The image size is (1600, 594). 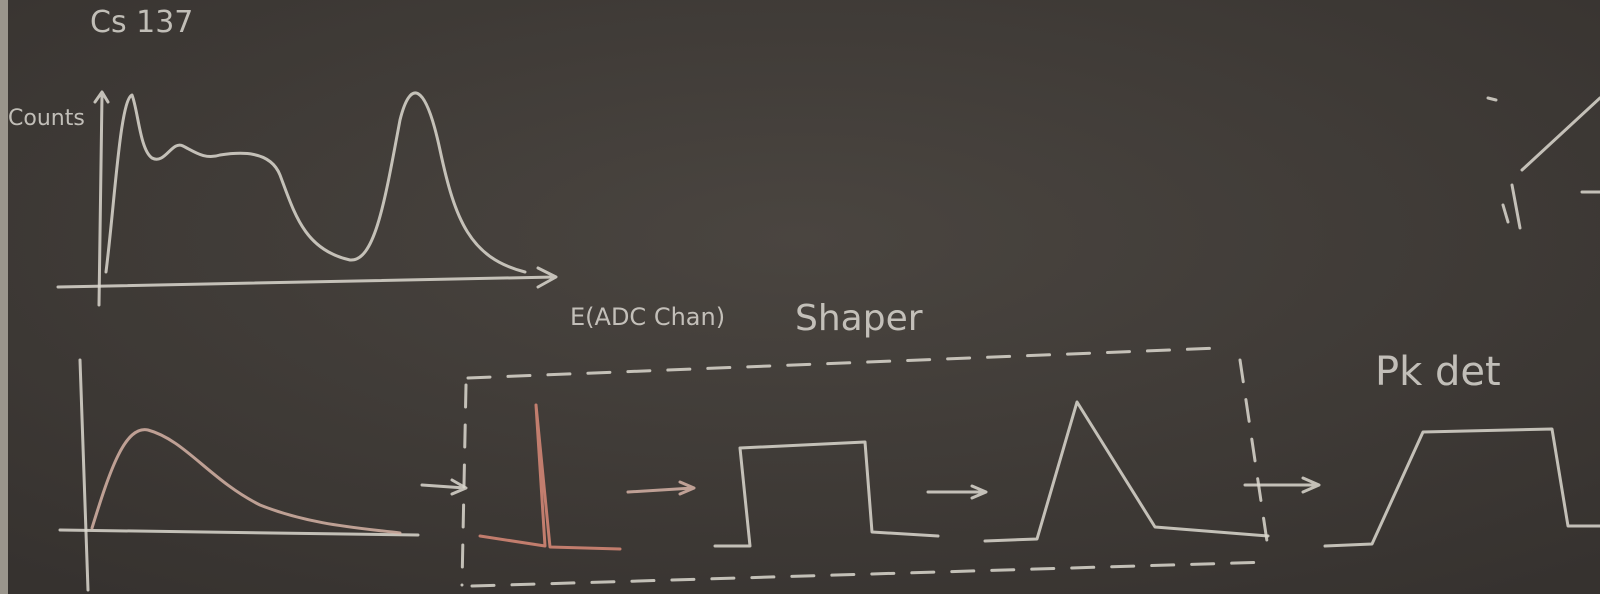 I want to click on pulse-x-axis, so click(x=239, y=532).